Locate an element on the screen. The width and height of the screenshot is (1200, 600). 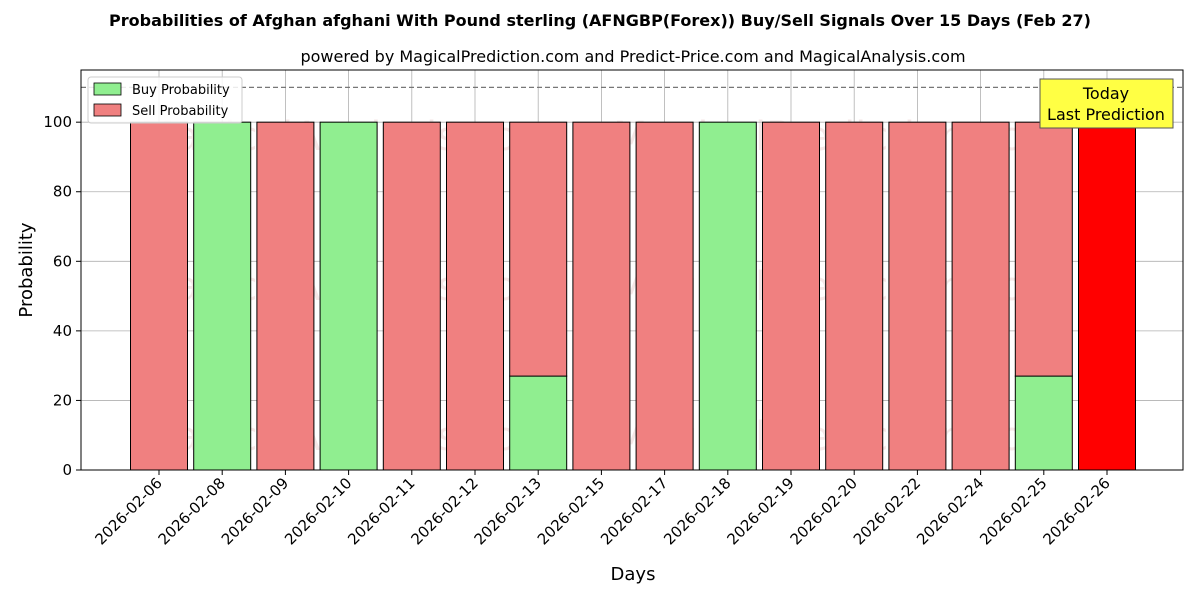
x-axis-label: Days is located at coordinates (633, 574).